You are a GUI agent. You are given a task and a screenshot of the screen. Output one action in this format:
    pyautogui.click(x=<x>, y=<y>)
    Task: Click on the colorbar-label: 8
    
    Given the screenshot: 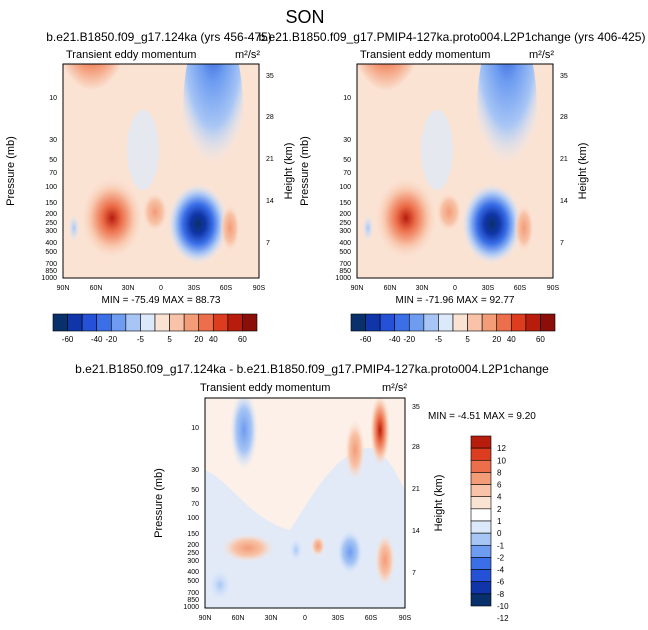 What is the action you would take?
    pyautogui.click(x=499, y=472)
    